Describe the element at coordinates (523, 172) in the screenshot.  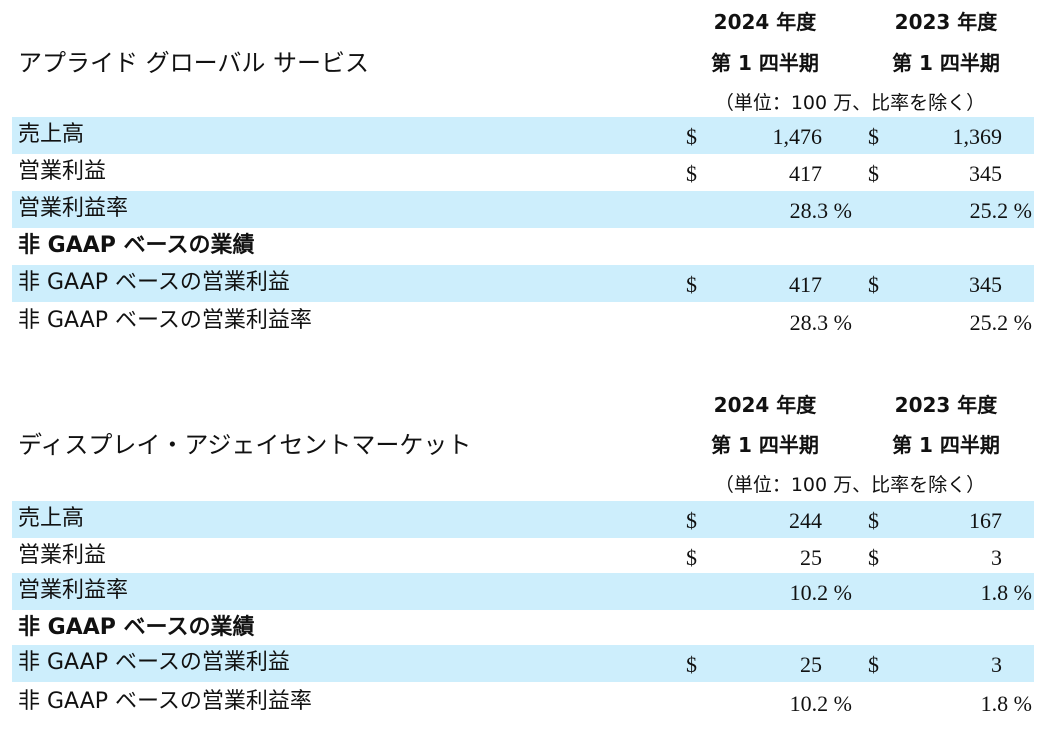
I see `table-row-operating-income: 営業利益 $ 417 $ 345` at that location.